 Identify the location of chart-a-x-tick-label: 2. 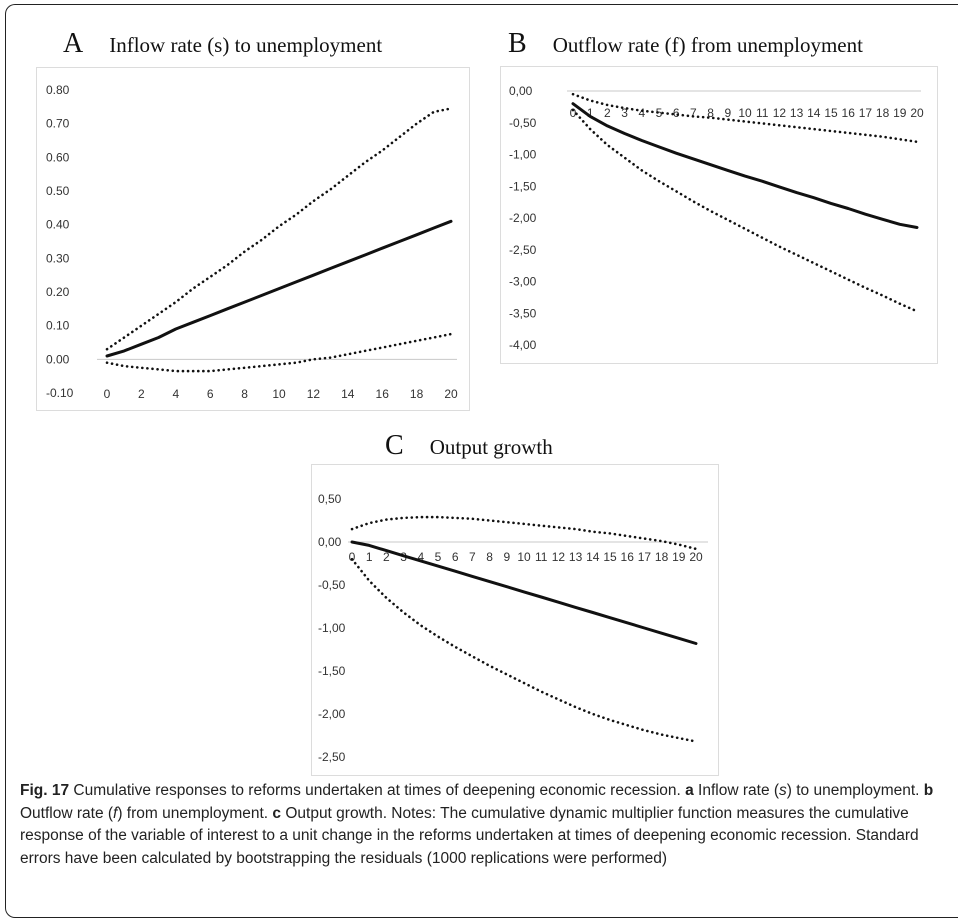
(141, 394).